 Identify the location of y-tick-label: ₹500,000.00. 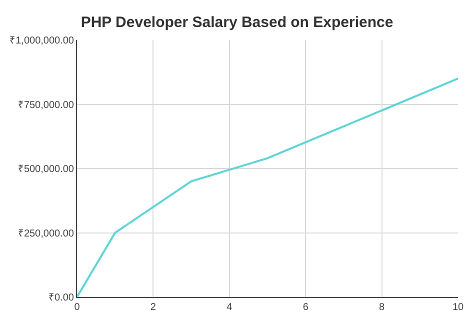
(46, 169).